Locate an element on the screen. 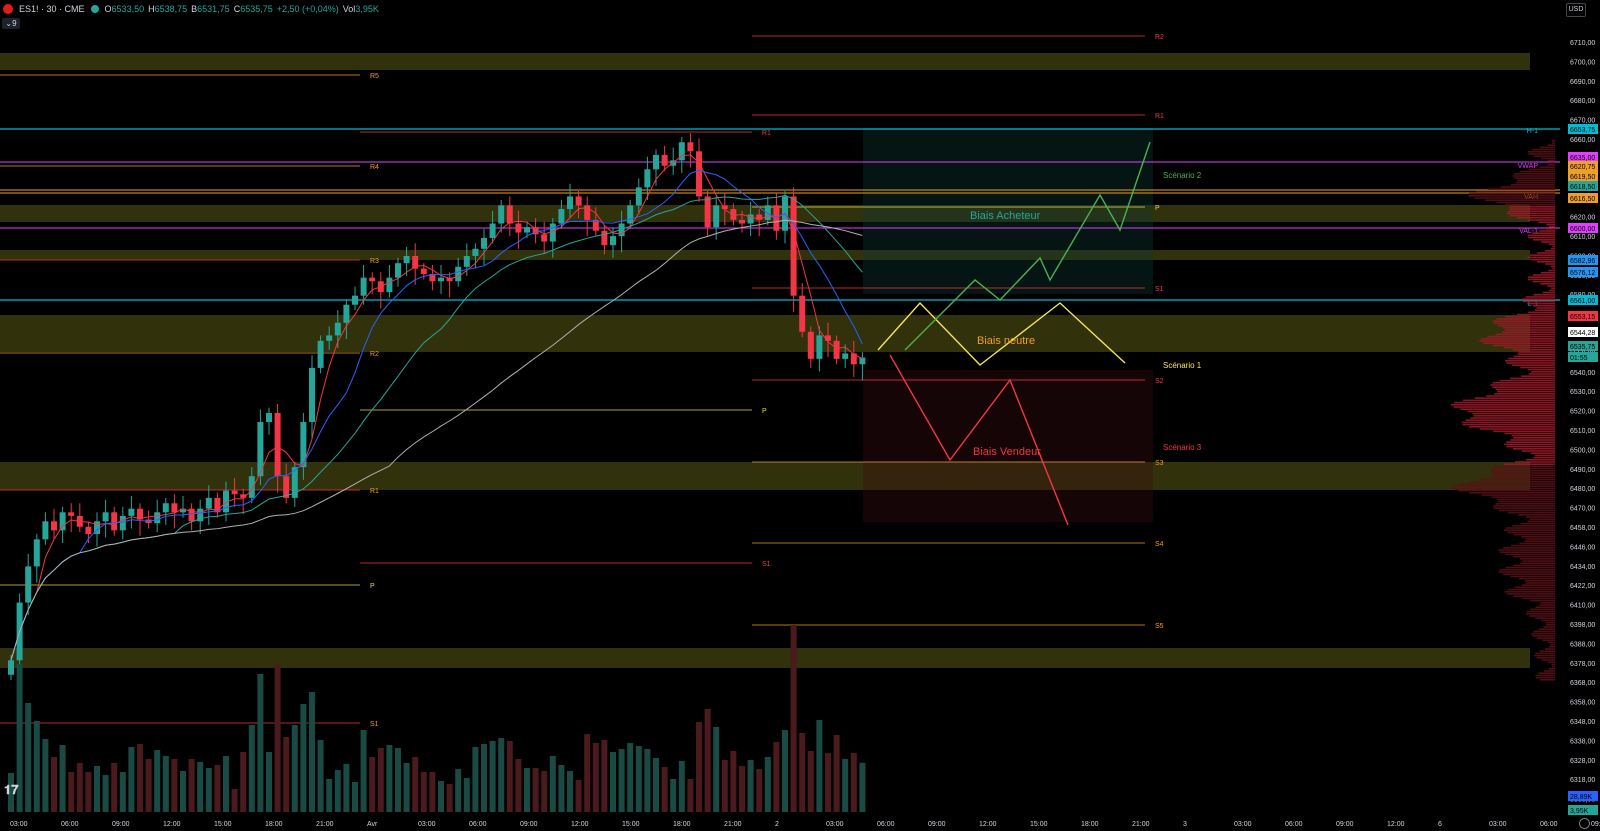  price-badge-text: 6544,28 is located at coordinates (1582, 333).